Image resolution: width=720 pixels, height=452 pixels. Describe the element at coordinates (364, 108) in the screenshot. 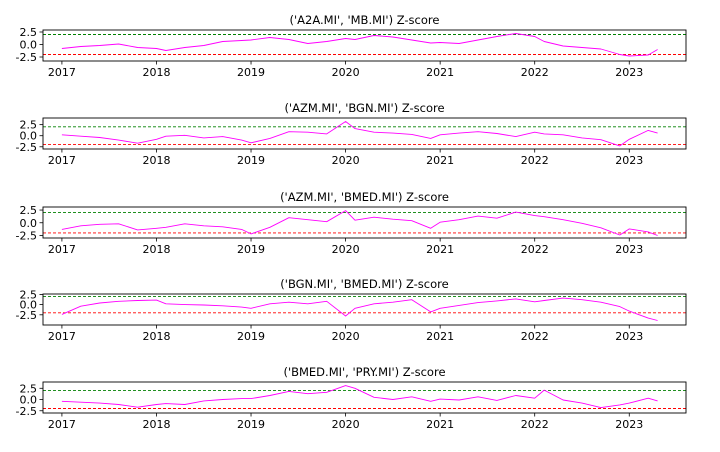

I see `subplot-title: ('AZM.MI', 'BGN.MI') Z-score` at that location.